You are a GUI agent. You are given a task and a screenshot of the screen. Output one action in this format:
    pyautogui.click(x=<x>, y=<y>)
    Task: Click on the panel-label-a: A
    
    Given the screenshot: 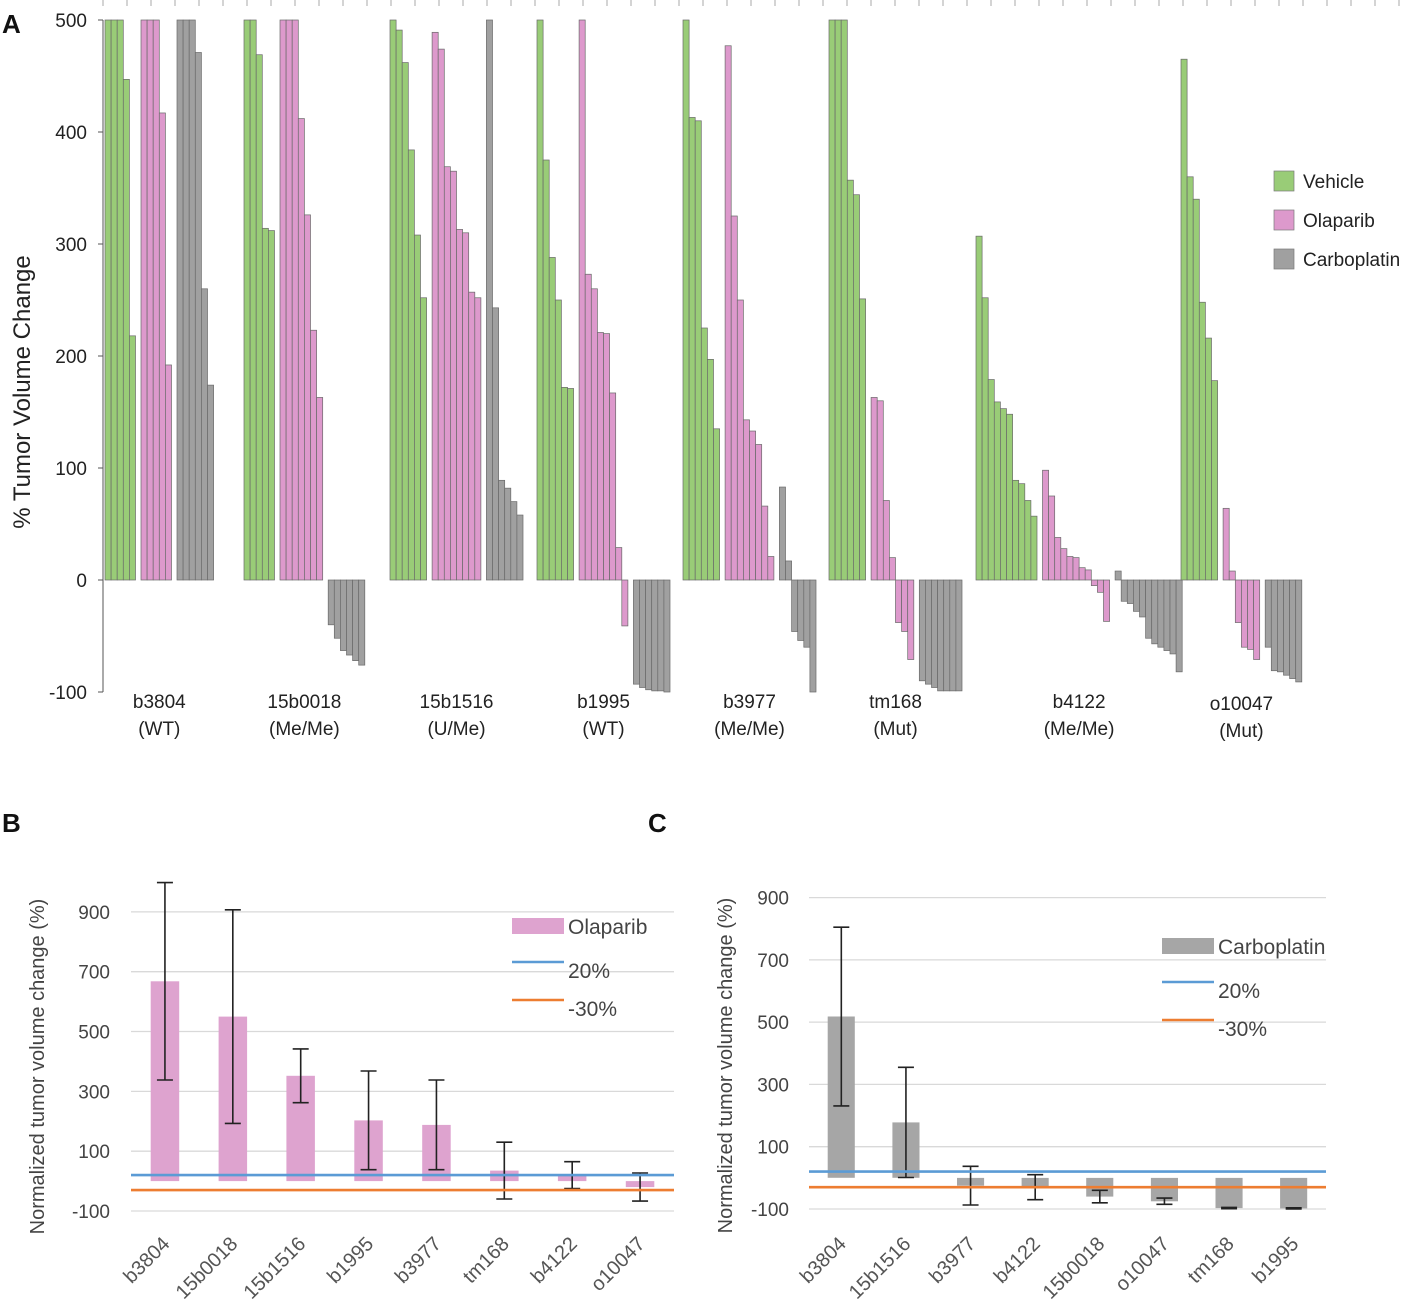 What is the action you would take?
    pyautogui.click(x=11, y=24)
    